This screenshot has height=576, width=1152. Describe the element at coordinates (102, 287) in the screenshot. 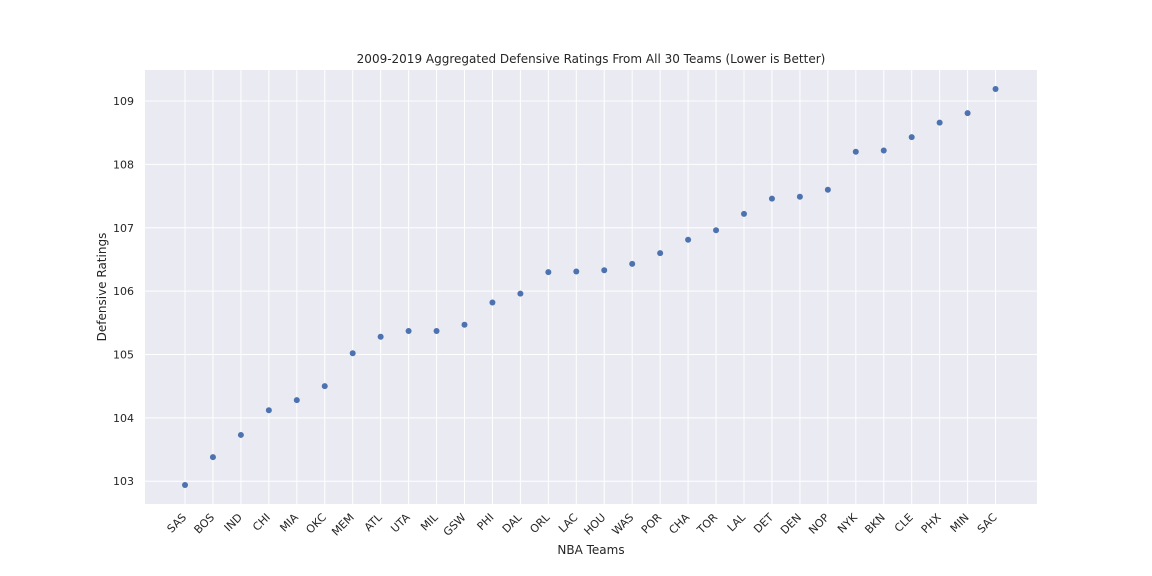

I see `y-axis-label: Defensive Ratings` at that location.